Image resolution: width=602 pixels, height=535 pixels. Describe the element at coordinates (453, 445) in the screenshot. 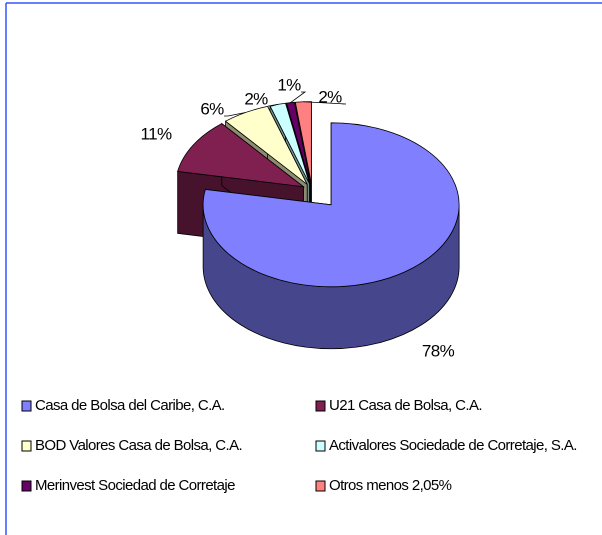

I see `legend-label: Activalores Sociedade de Corretaje, S.A.` at that location.